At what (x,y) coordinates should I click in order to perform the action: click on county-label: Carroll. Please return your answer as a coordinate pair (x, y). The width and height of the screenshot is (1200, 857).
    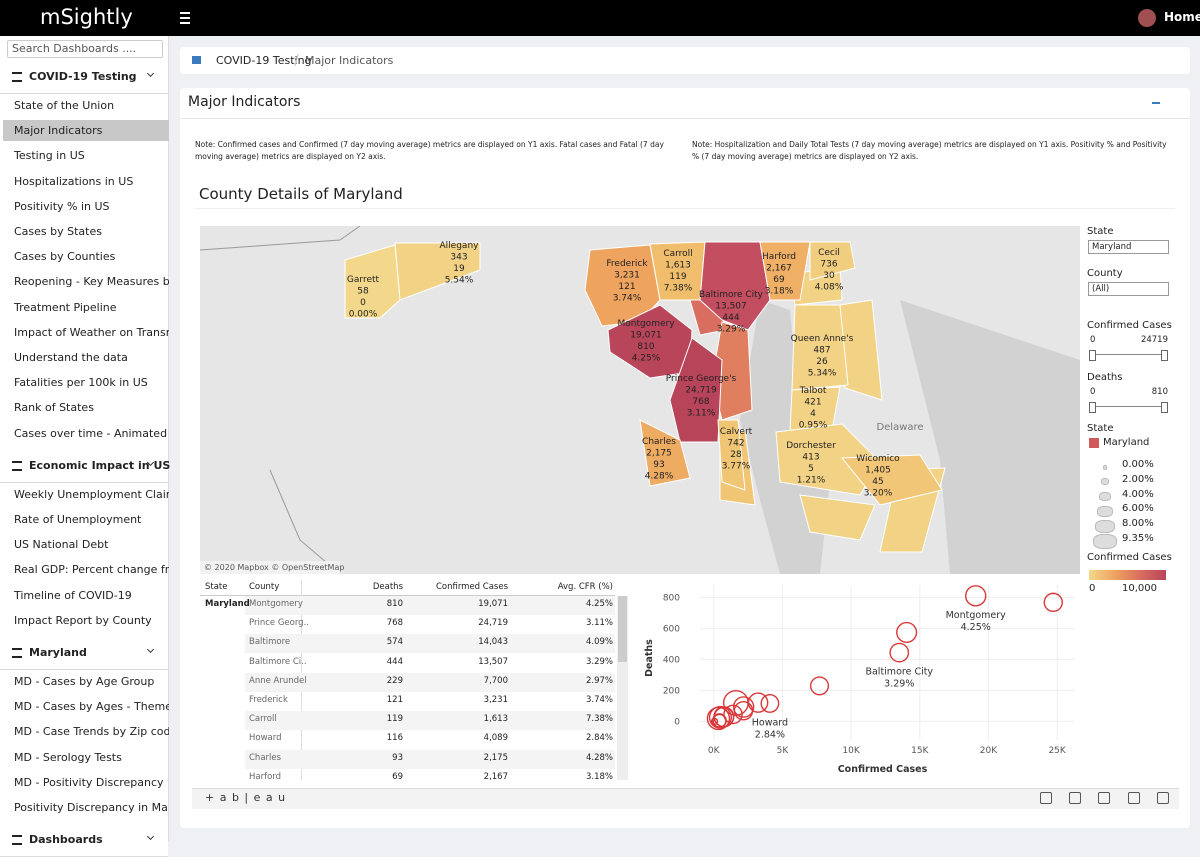
    Looking at the image, I should click on (677, 254).